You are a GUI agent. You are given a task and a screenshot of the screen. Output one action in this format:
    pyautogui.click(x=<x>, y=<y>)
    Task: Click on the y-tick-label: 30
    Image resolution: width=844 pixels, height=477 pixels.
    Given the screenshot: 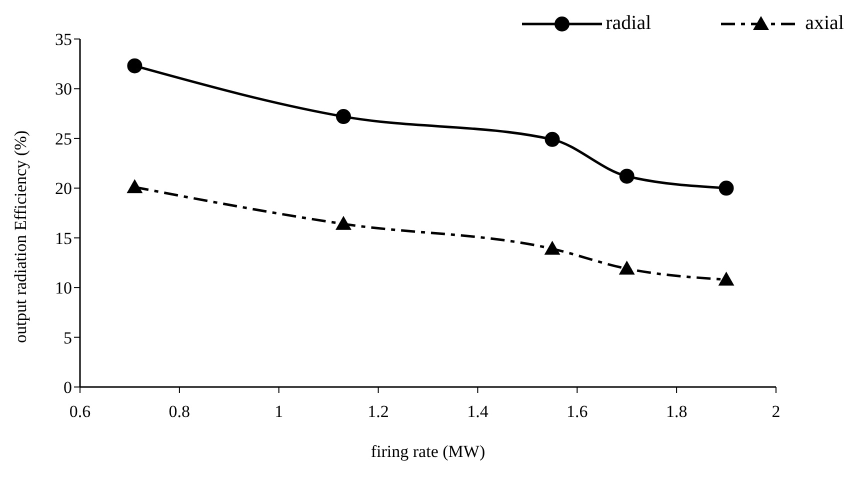 What is the action you would take?
    pyautogui.click(x=63, y=89)
    